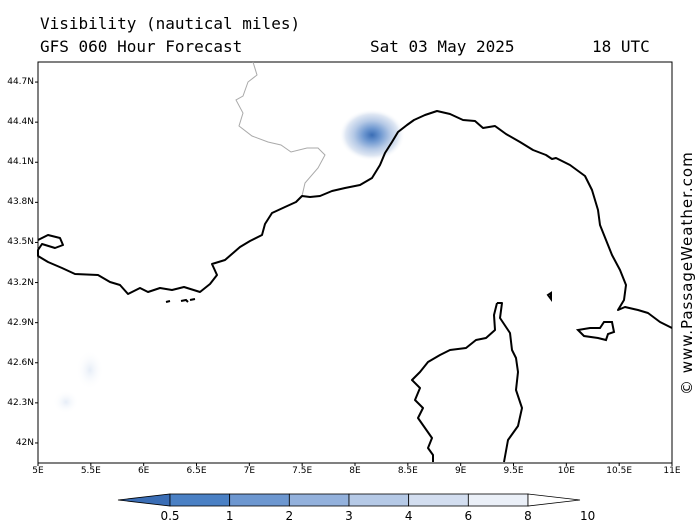 Image resolution: width=700 pixels, height=525 pixels. What do you see at coordinates (170, 23) in the screenshot?
I see `chart-title: Visibility (nautical miles)` at bounding box center [170, 23].